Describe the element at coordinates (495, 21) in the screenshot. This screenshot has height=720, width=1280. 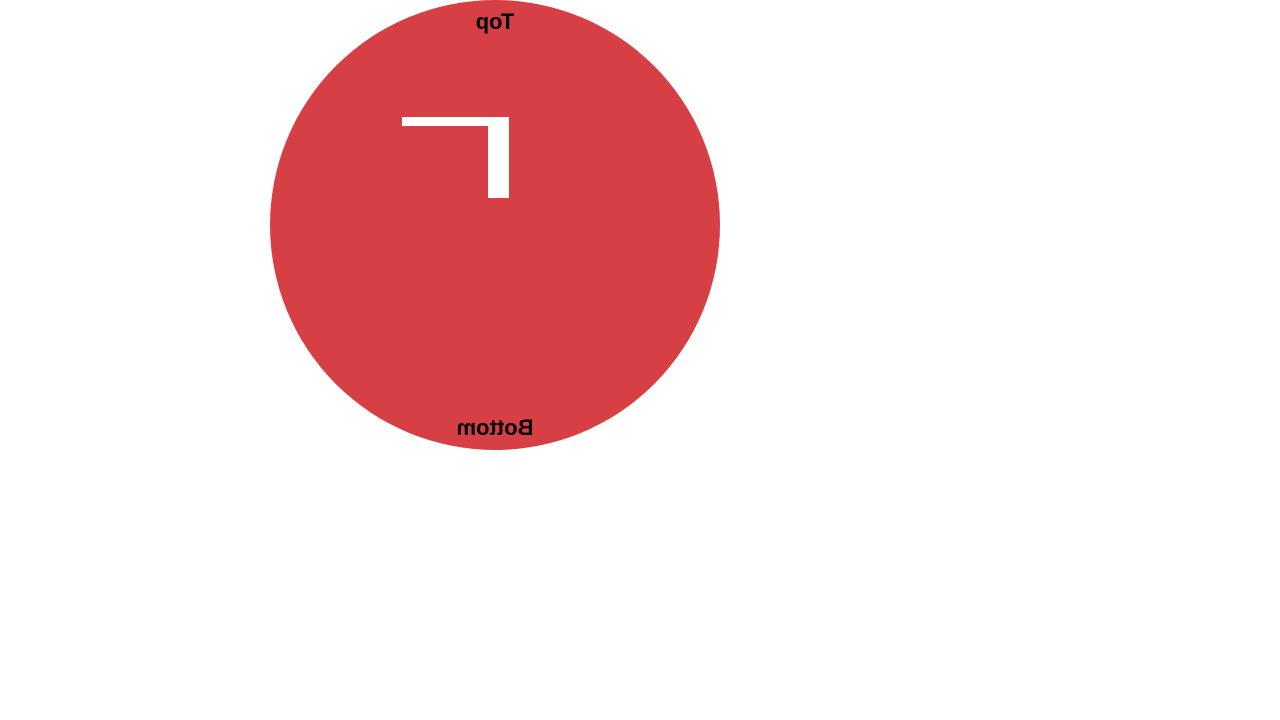
I see `top-label: Top` at that location.